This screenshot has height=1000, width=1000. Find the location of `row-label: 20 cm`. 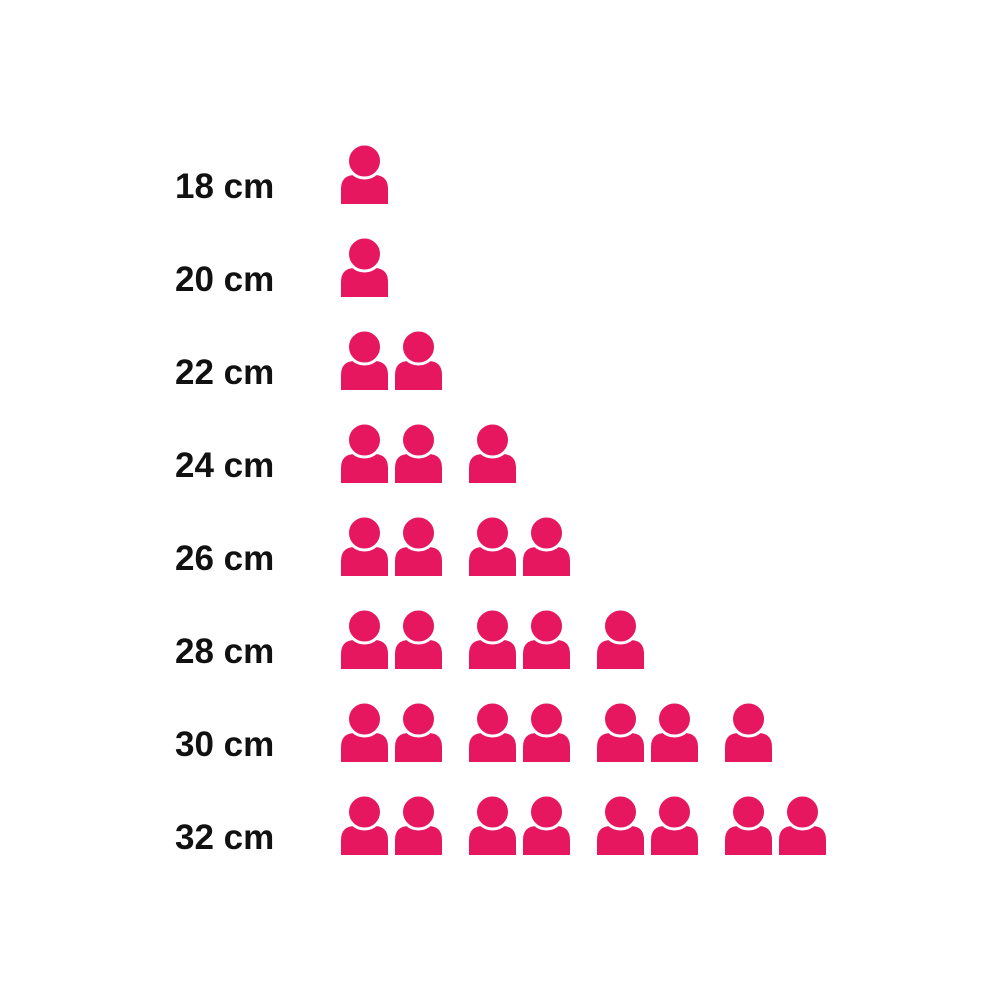

row-label: 20 cm is located at coordinates (225, 279).